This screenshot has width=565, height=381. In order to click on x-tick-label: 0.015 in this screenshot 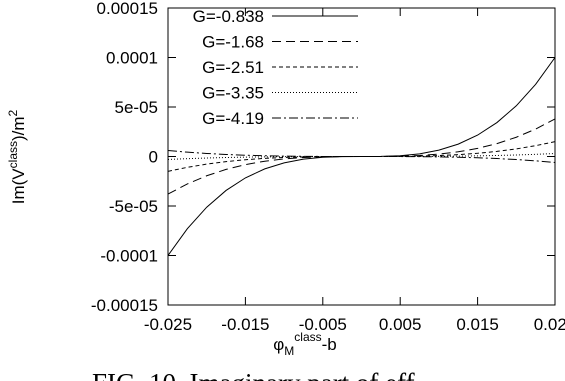, I will do `click(477, 324)`.